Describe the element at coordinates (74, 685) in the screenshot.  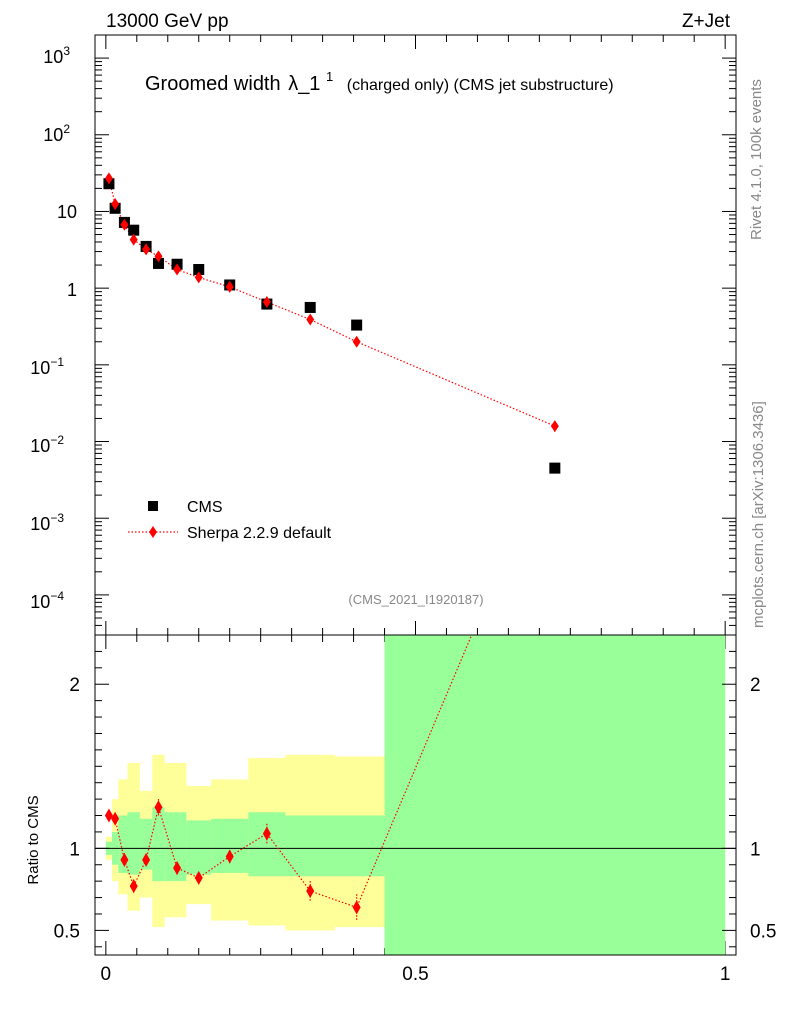
I see `ratio-ytick-label-left: 2` at that location.